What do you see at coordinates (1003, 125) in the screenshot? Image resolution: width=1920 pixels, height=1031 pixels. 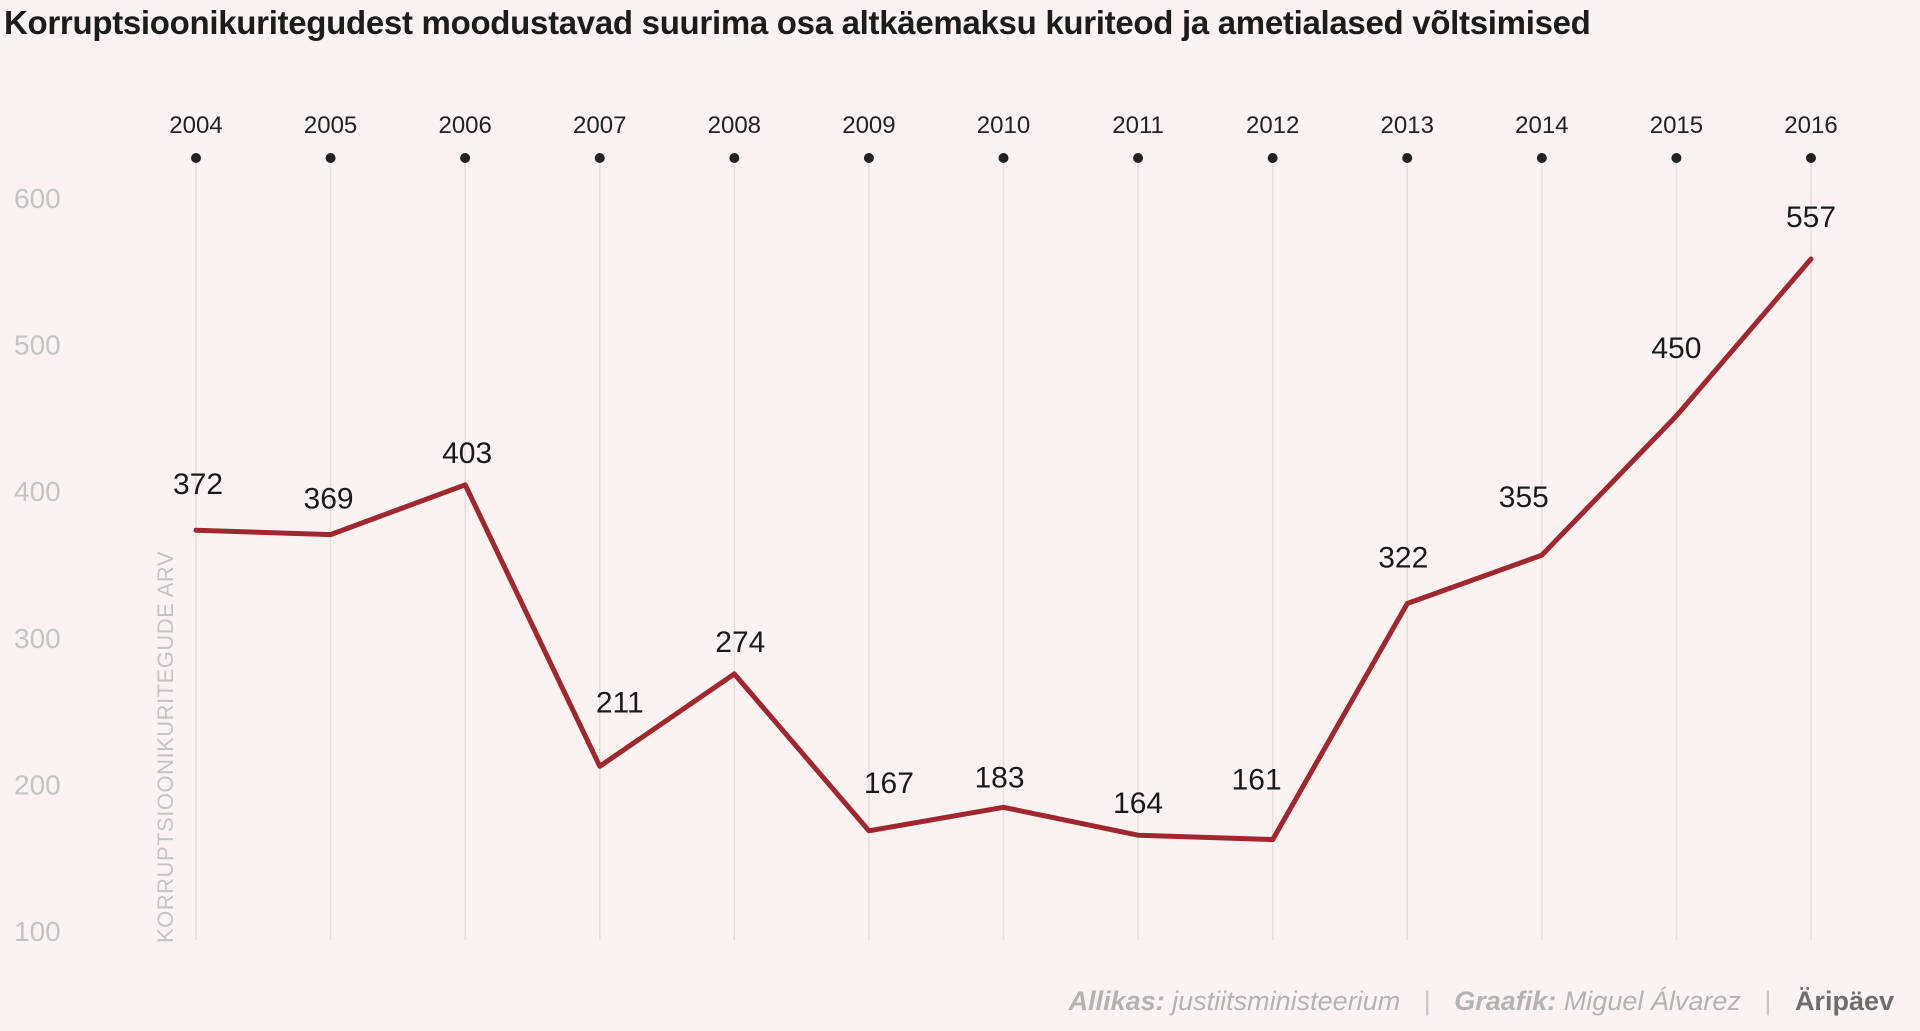 I see `x-tick-label: 2010` at bounding box center [1003, 125].